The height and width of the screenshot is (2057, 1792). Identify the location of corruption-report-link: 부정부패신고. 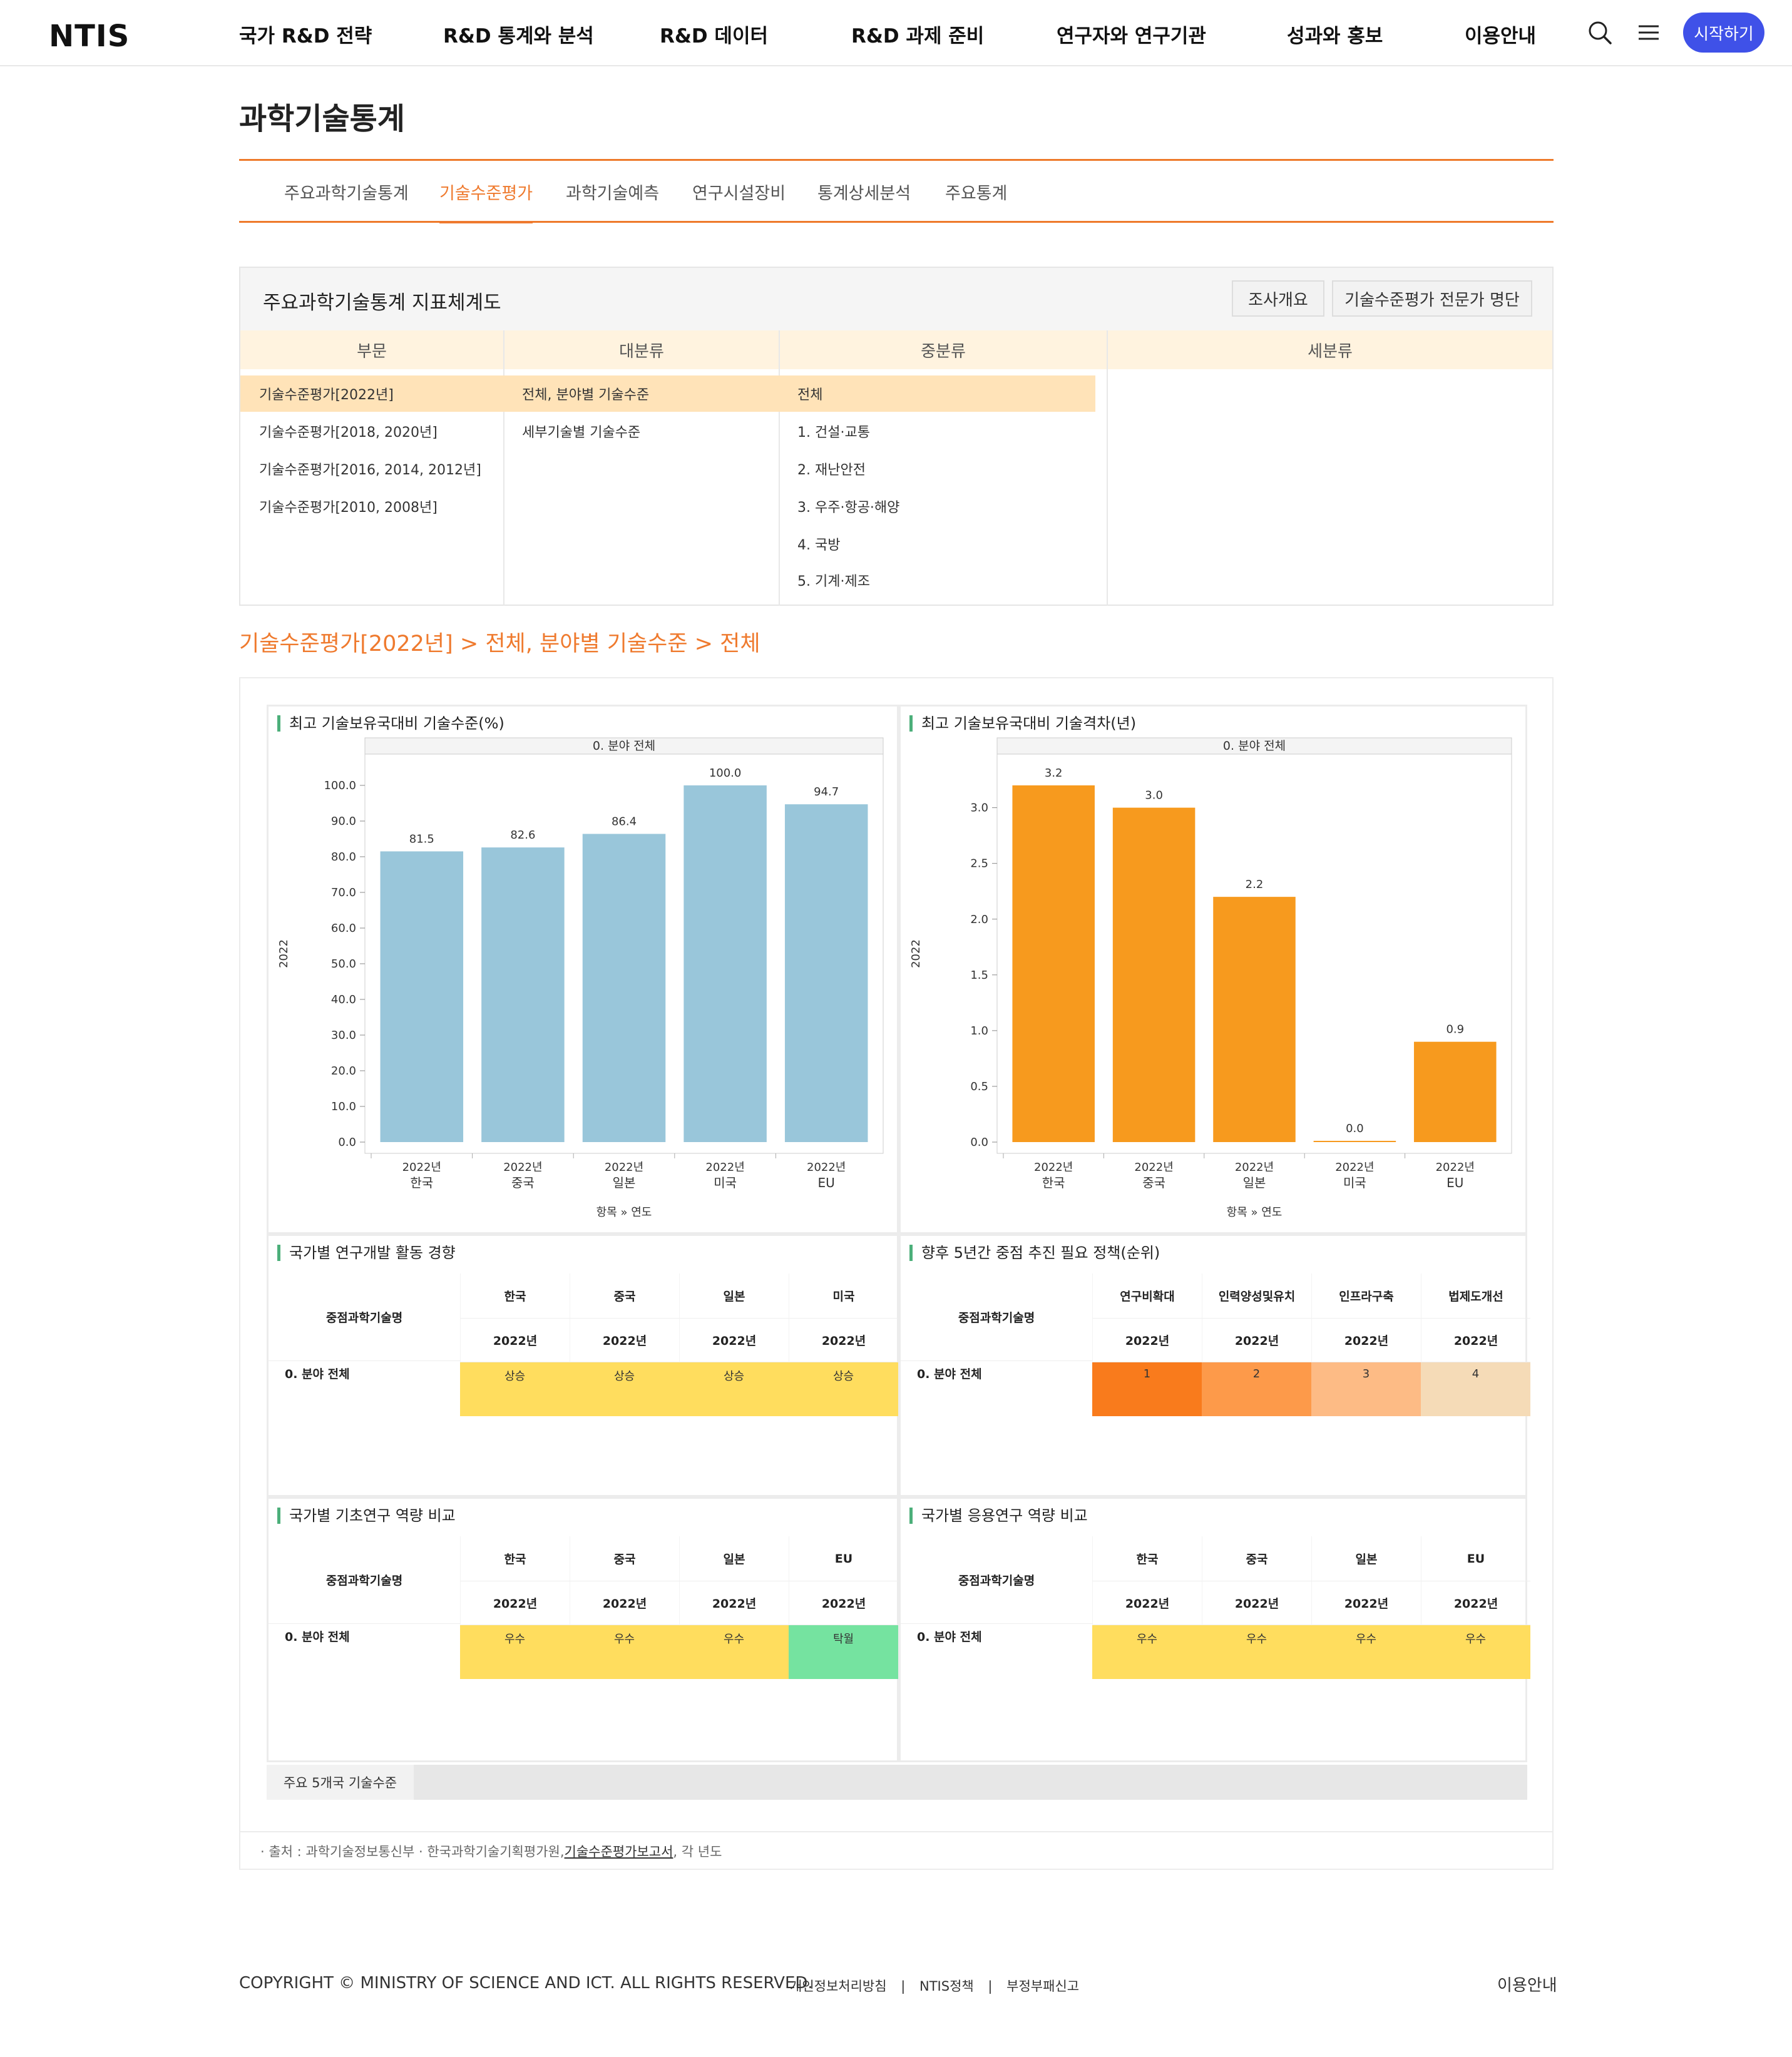
(1043, 1986).